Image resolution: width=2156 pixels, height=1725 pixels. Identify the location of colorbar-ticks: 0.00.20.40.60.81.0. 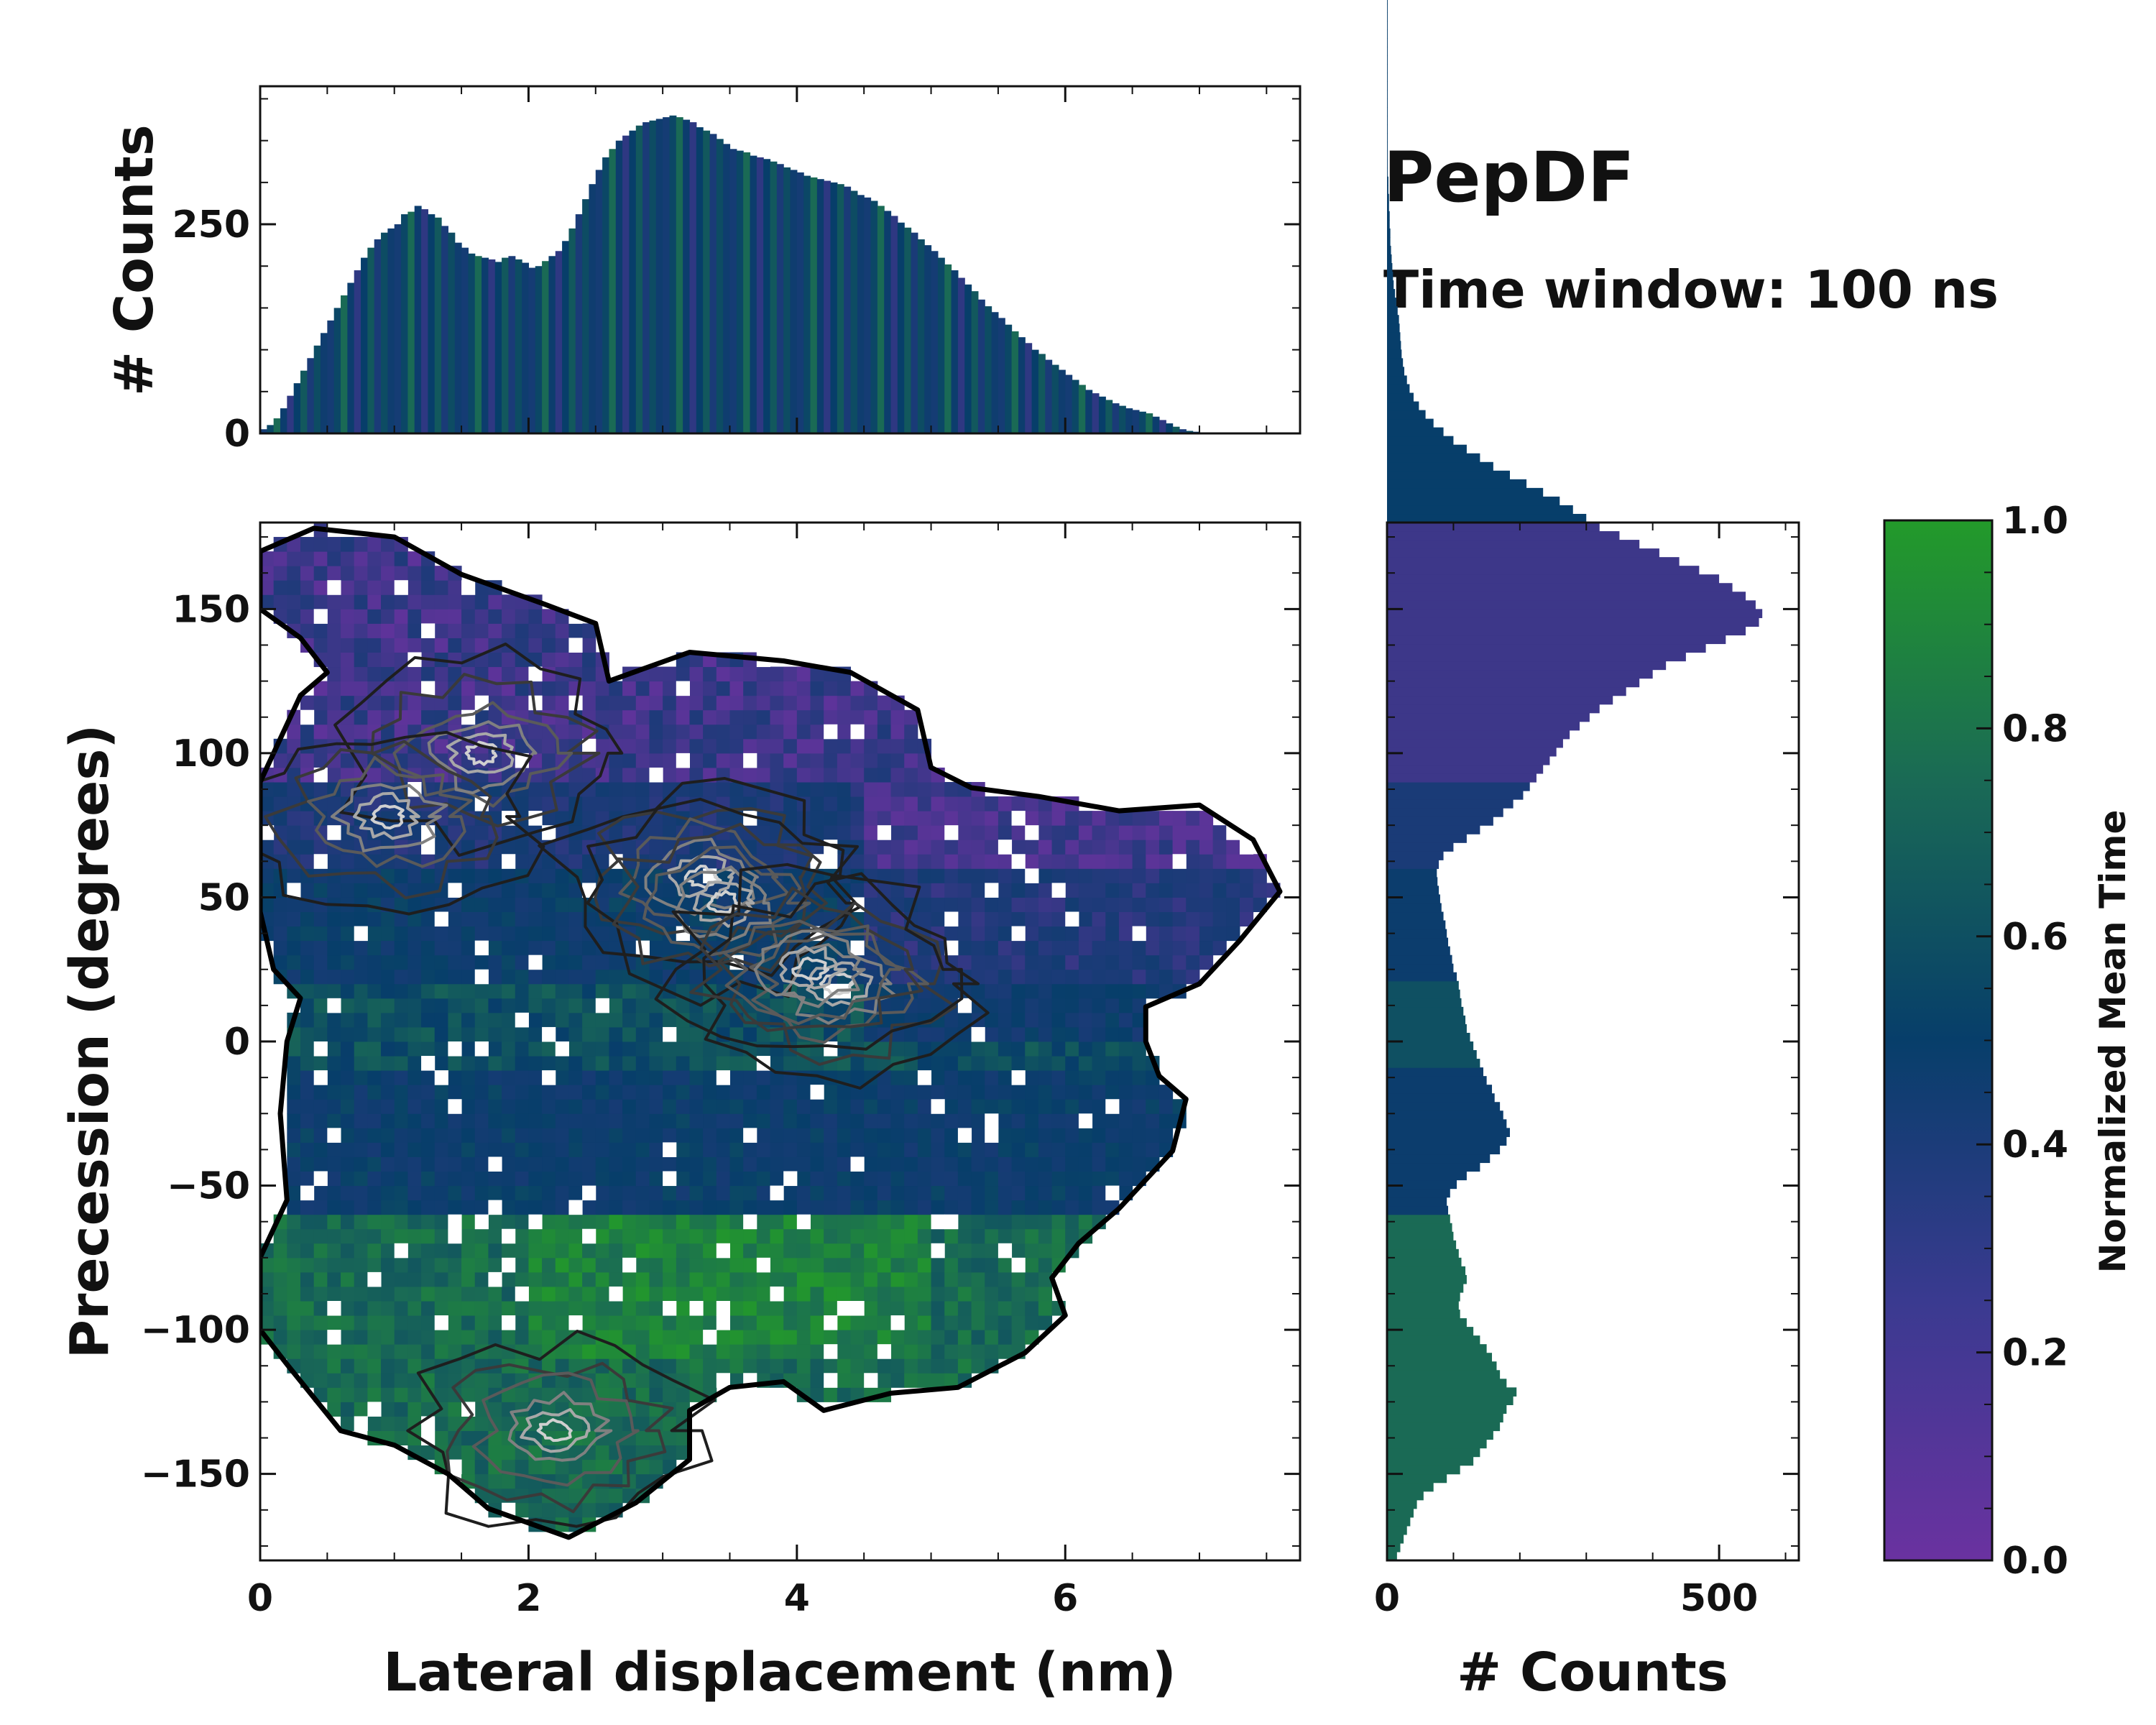
(2022, 1041).